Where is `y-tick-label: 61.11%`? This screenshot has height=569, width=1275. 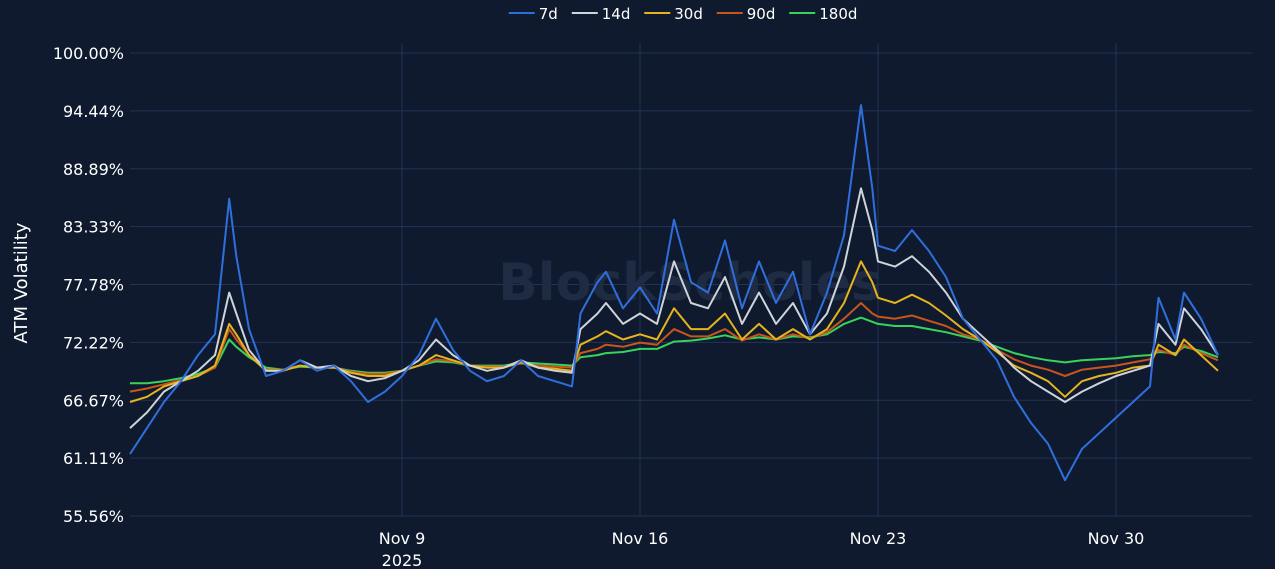
y-tick-label: 61.11% is located at coordinates (93, 458).